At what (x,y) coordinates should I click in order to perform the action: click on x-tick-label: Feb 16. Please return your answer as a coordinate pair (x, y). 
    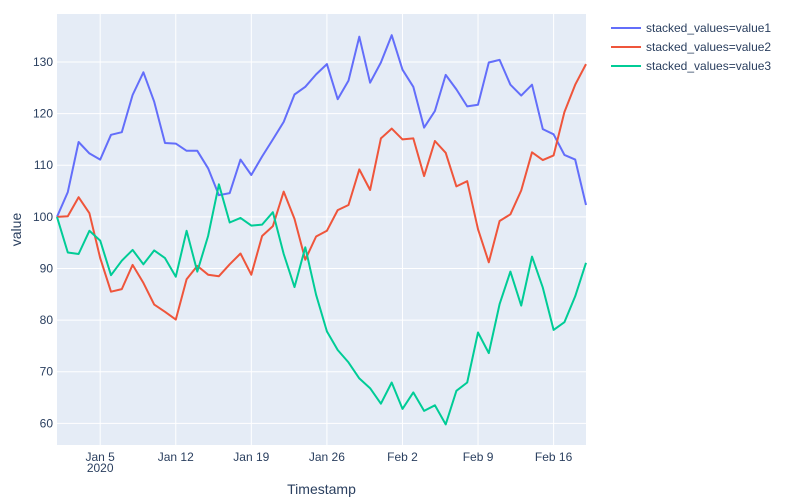
    Looking at the image, I should click on (554, 457).